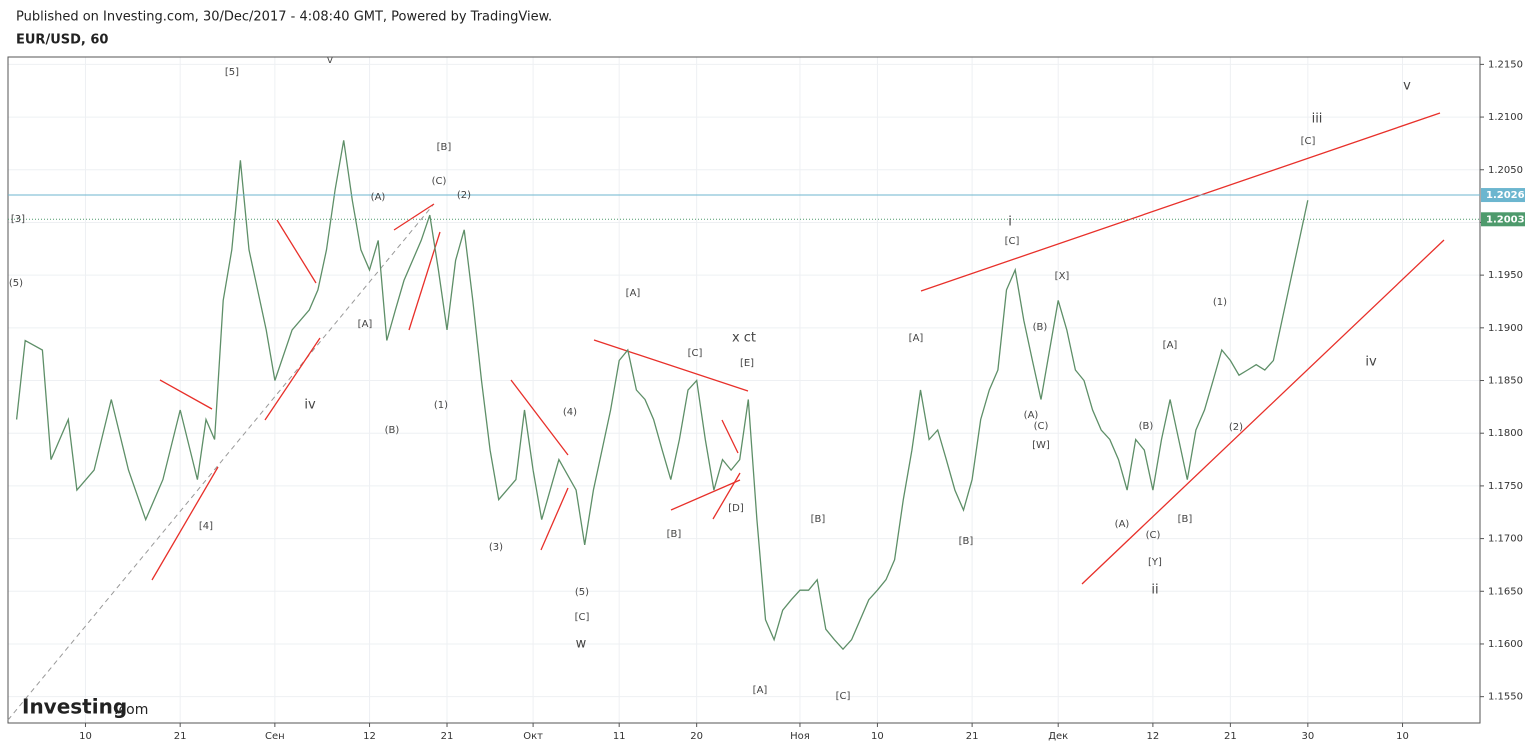  What do you see at coordinates (1058, 736) in the screenshot?
I see `x-tick-label: Дек` at bounding box center [1058, 736].